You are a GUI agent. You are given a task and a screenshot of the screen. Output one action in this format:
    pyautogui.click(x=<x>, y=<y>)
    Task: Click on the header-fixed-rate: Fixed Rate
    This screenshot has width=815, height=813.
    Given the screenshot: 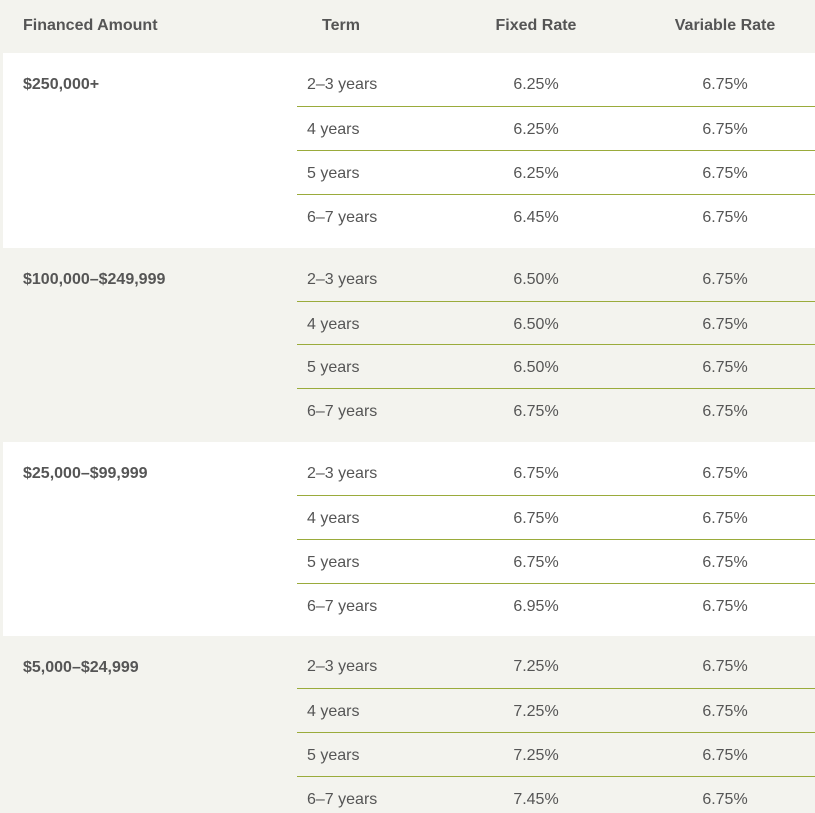 What is the action you would take?
    pyautogui.click(x=536, y=25)
    